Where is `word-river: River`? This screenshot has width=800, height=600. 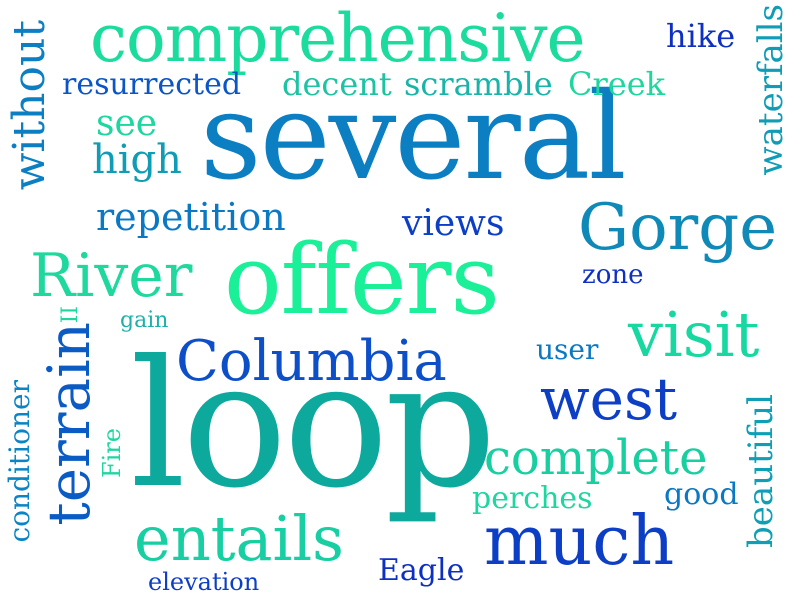
word-river: River is located at coordinates (111, 276).